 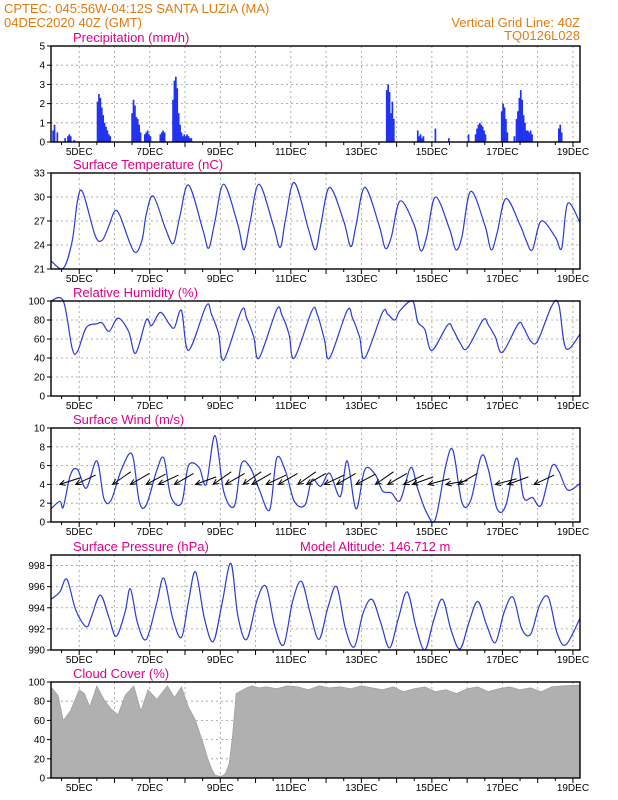 What do you see at coordinates (361, 406) in the screenshot?
I see `rh-xtick-label: 13DEC` at bounding box center [361, 406].